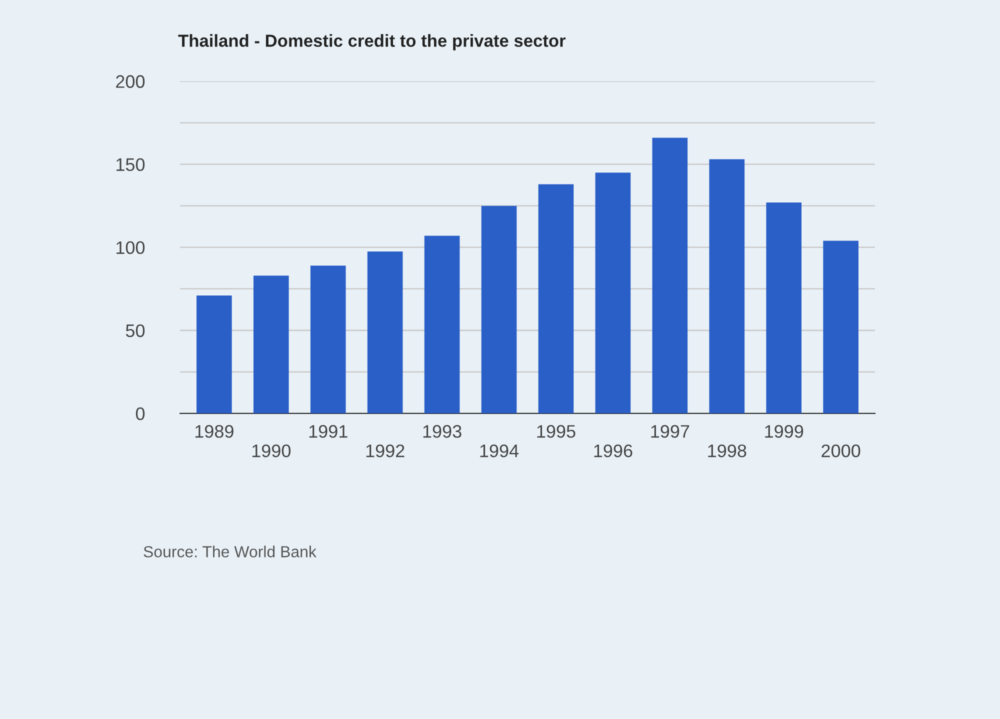  I want to click on x-tick-label: 1992, so click(385, 451).